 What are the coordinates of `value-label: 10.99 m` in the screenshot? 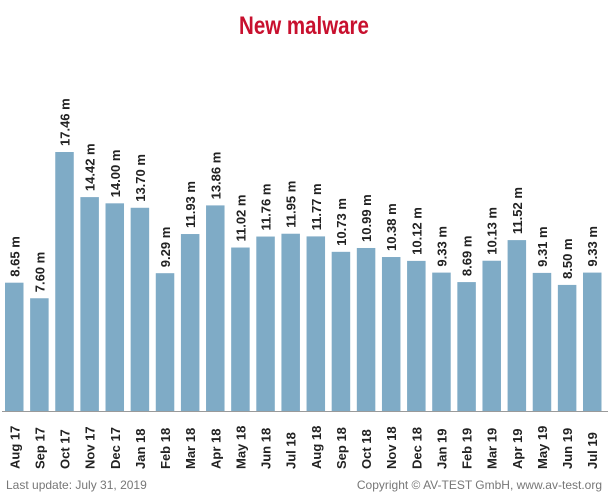 It's located at (366, 218).